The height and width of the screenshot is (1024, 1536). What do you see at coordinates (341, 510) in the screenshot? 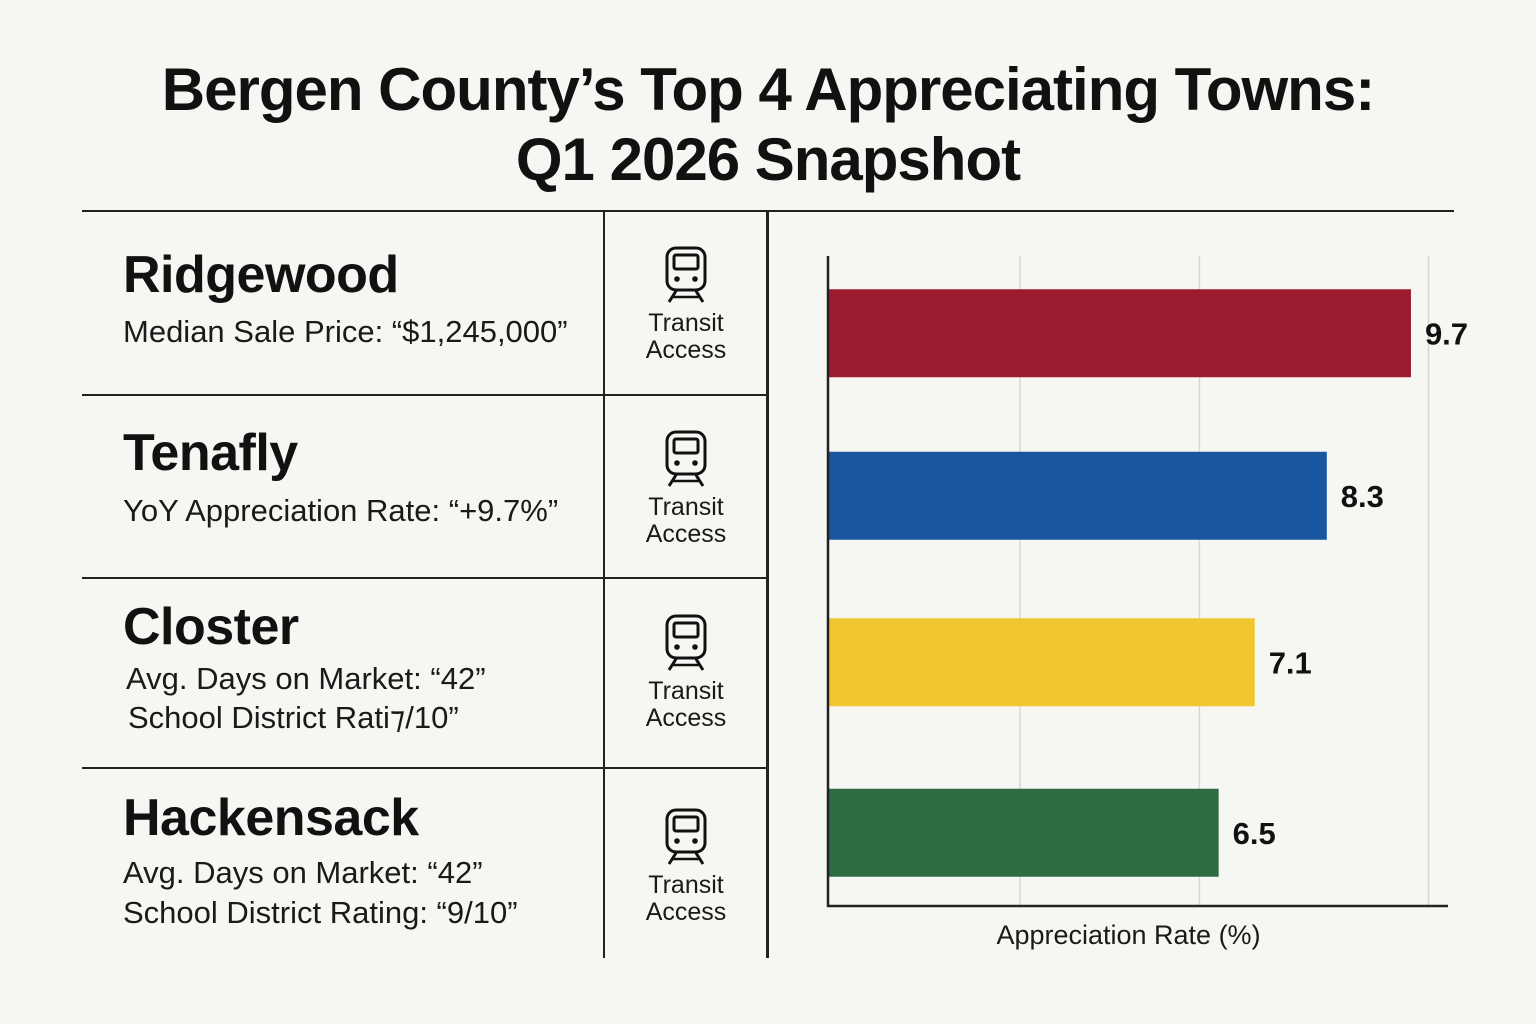
I see `town-stat: YoY Appreciation Rate: “+9.7%”` at bounding box center [341, 510].